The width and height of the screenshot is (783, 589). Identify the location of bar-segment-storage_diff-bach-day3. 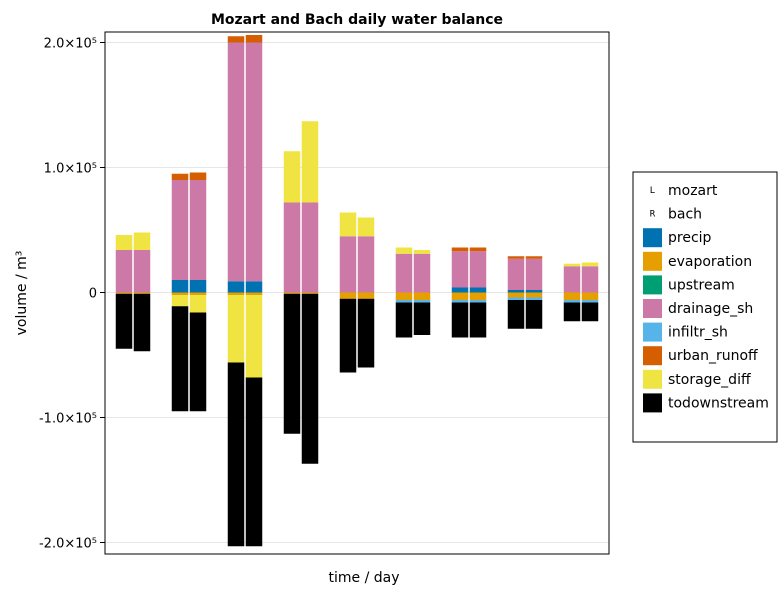
(254, 336).